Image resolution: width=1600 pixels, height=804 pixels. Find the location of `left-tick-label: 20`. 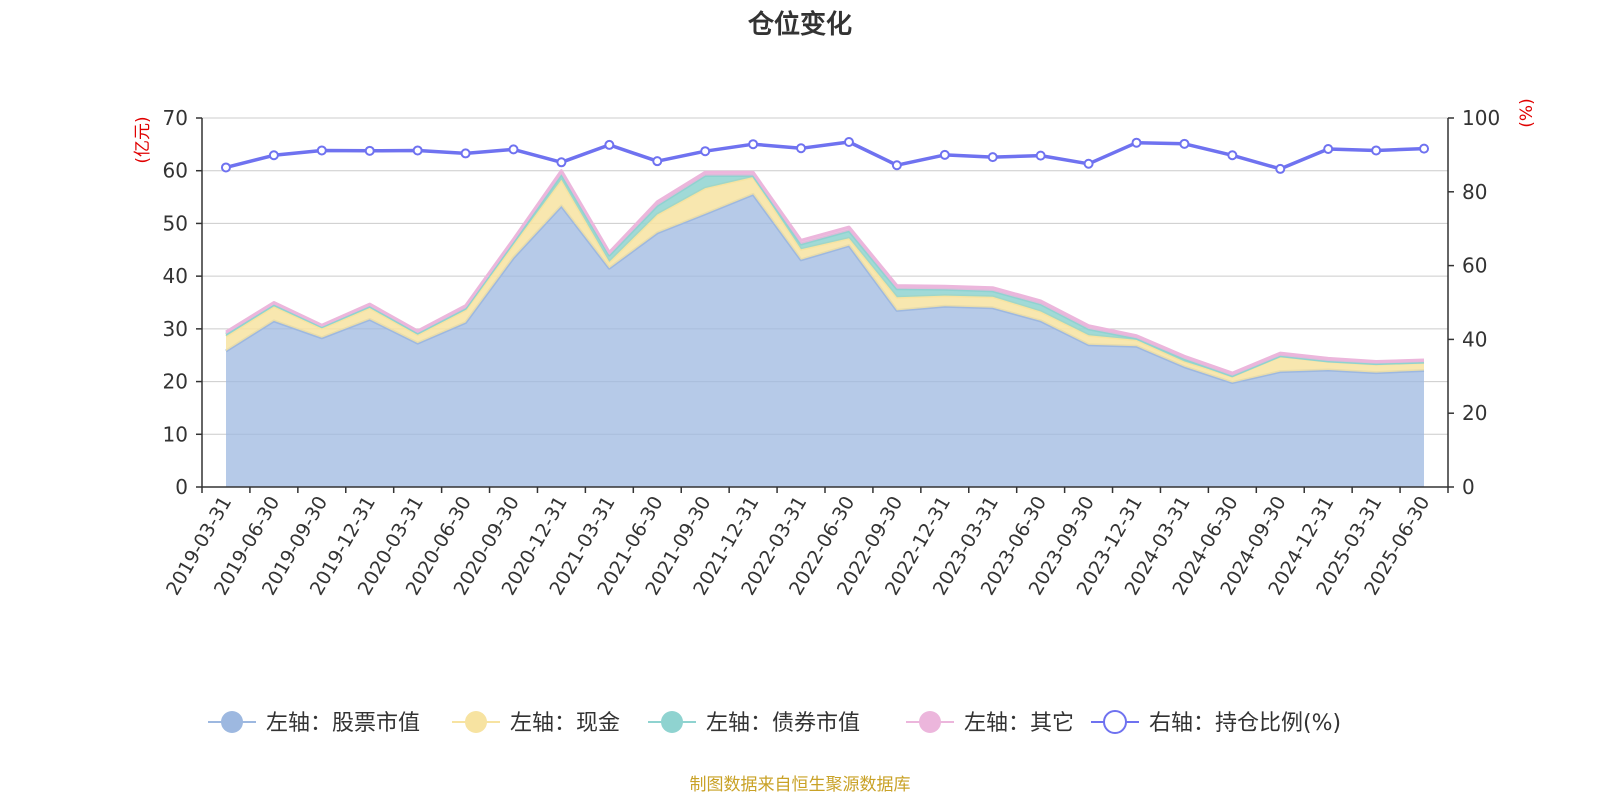

left-tick-label: 20 is located at coordinates (175, 382).